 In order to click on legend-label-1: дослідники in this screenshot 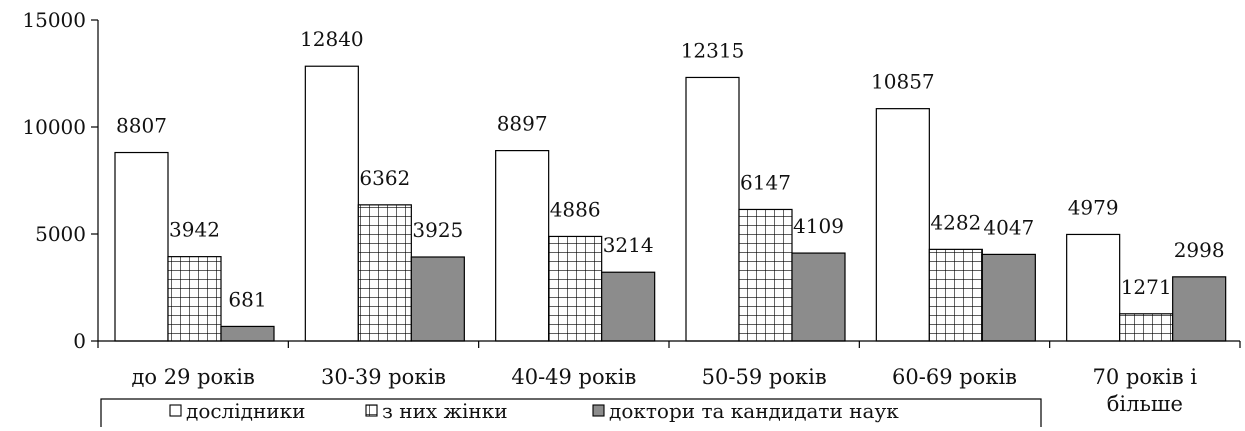, I will do `click(245, 411)`.